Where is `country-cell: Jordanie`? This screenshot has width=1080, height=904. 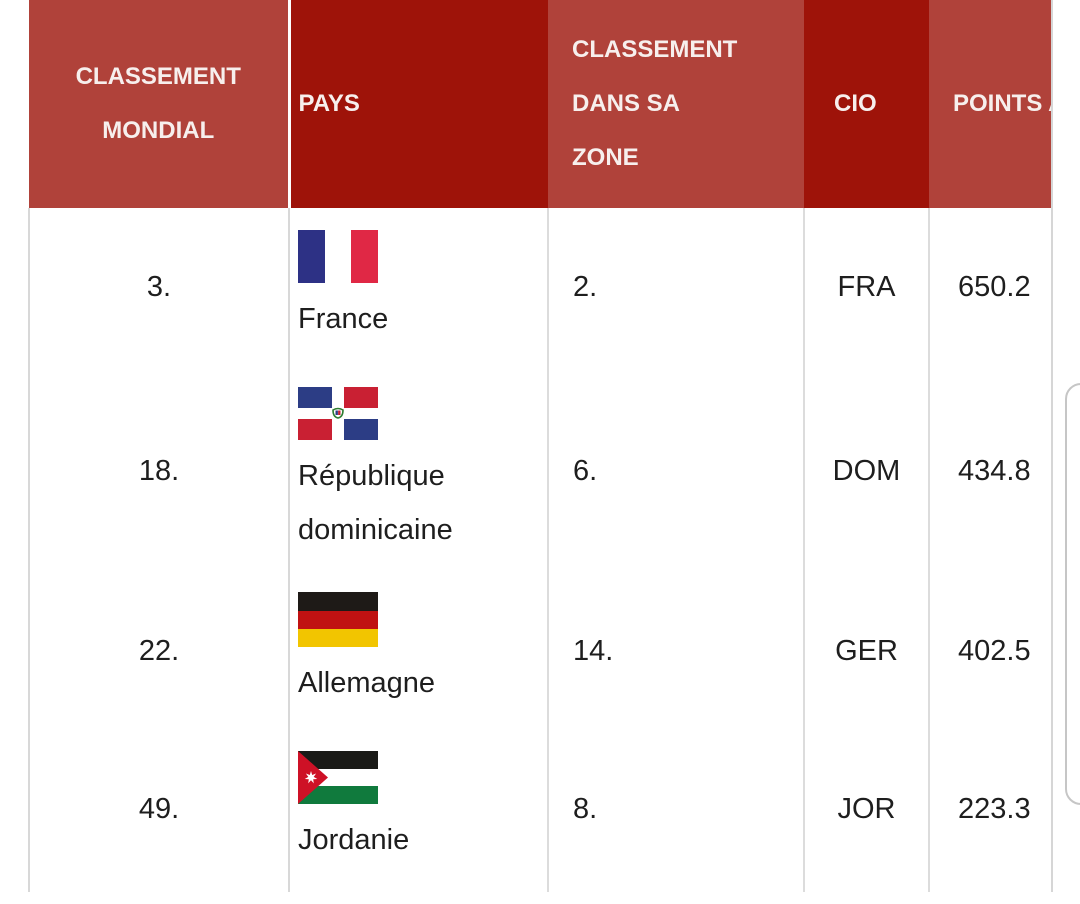
country-cell: Jordanie is located at coordinates (419, 809).